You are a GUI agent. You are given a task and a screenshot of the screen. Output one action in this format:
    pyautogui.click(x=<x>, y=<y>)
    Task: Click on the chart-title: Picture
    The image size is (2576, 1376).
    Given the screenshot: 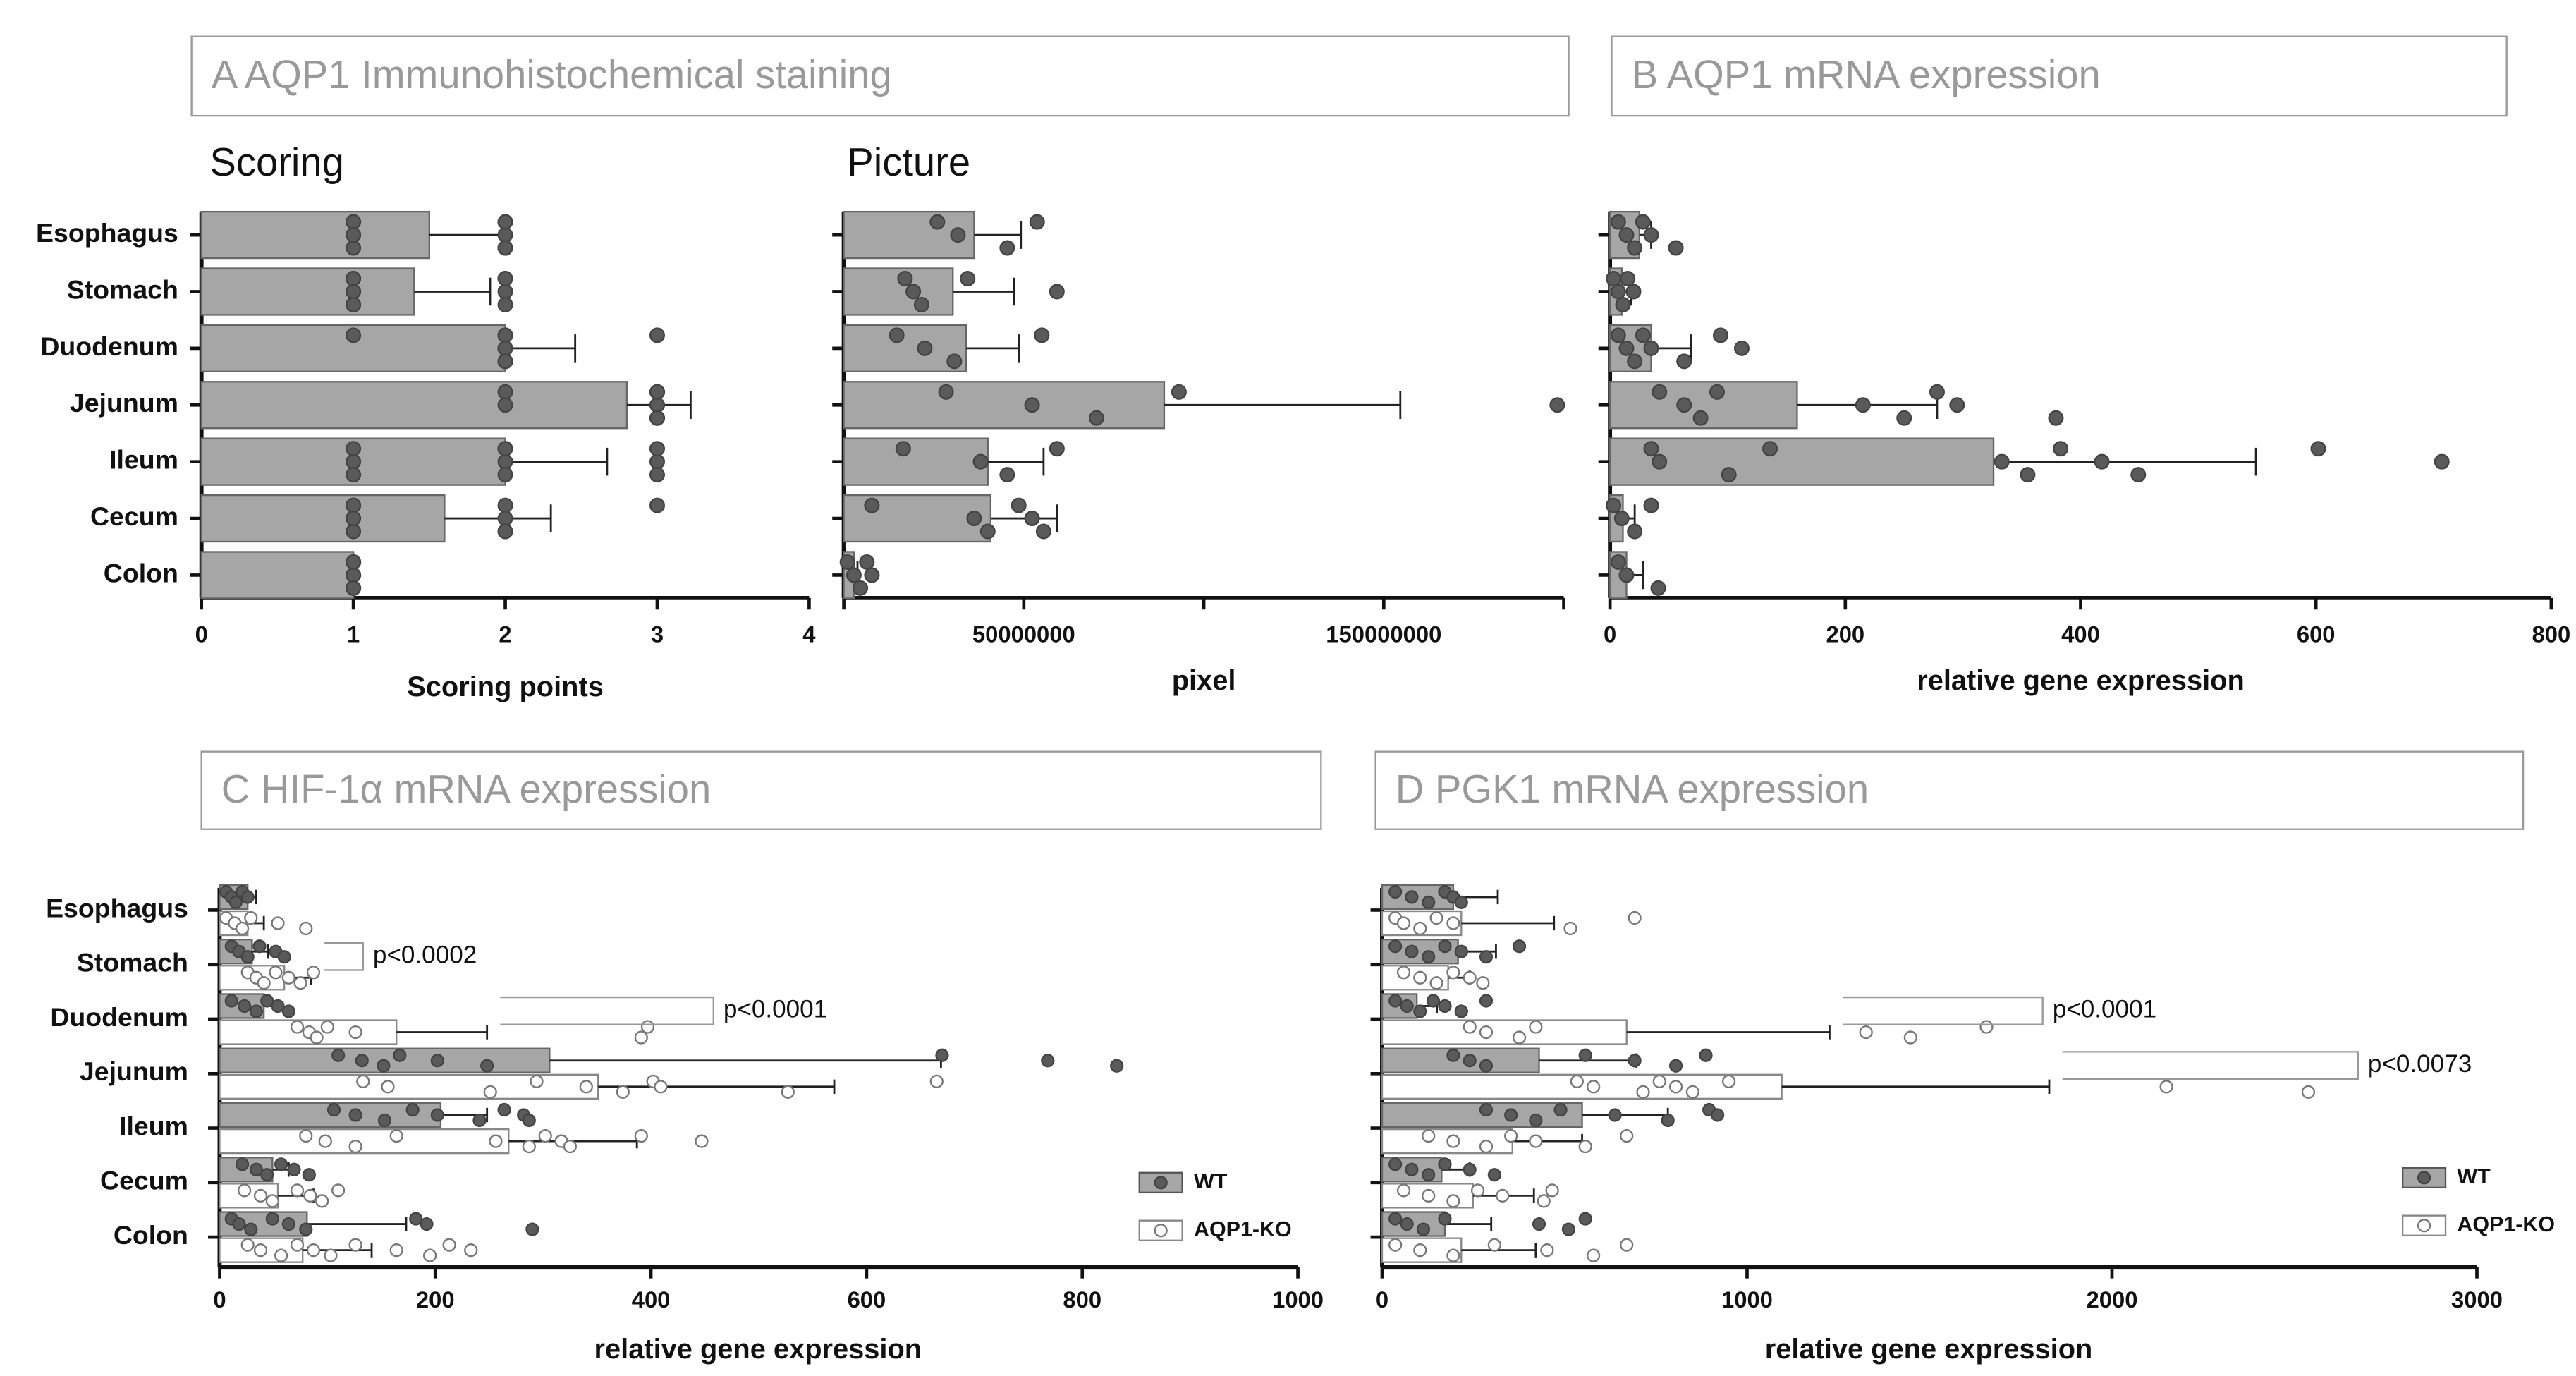 What is the action you would take?
    pyautogui.click(x=909, y=162)
    